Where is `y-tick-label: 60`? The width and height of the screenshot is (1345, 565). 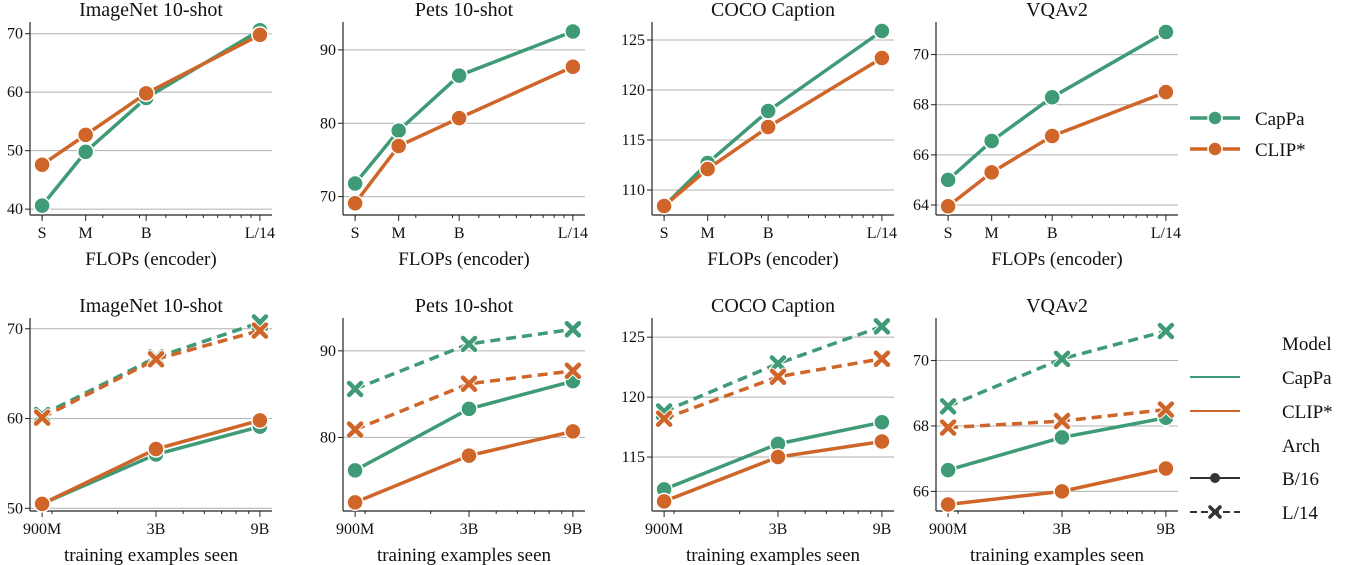 y-tick-label: 60 is located at coordinates (15, 419).